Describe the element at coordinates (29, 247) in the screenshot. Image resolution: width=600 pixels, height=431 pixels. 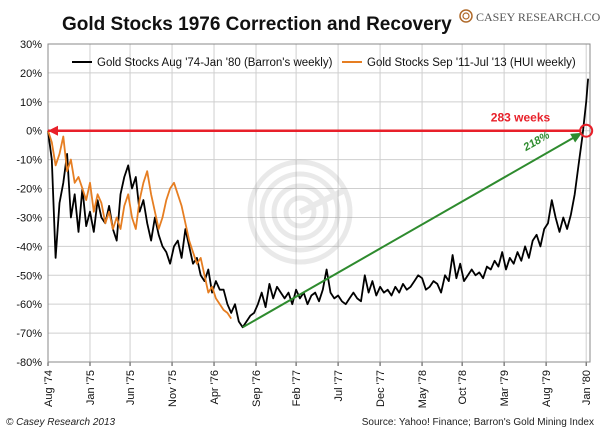
I see `y-tick-label: -40%` at that location.